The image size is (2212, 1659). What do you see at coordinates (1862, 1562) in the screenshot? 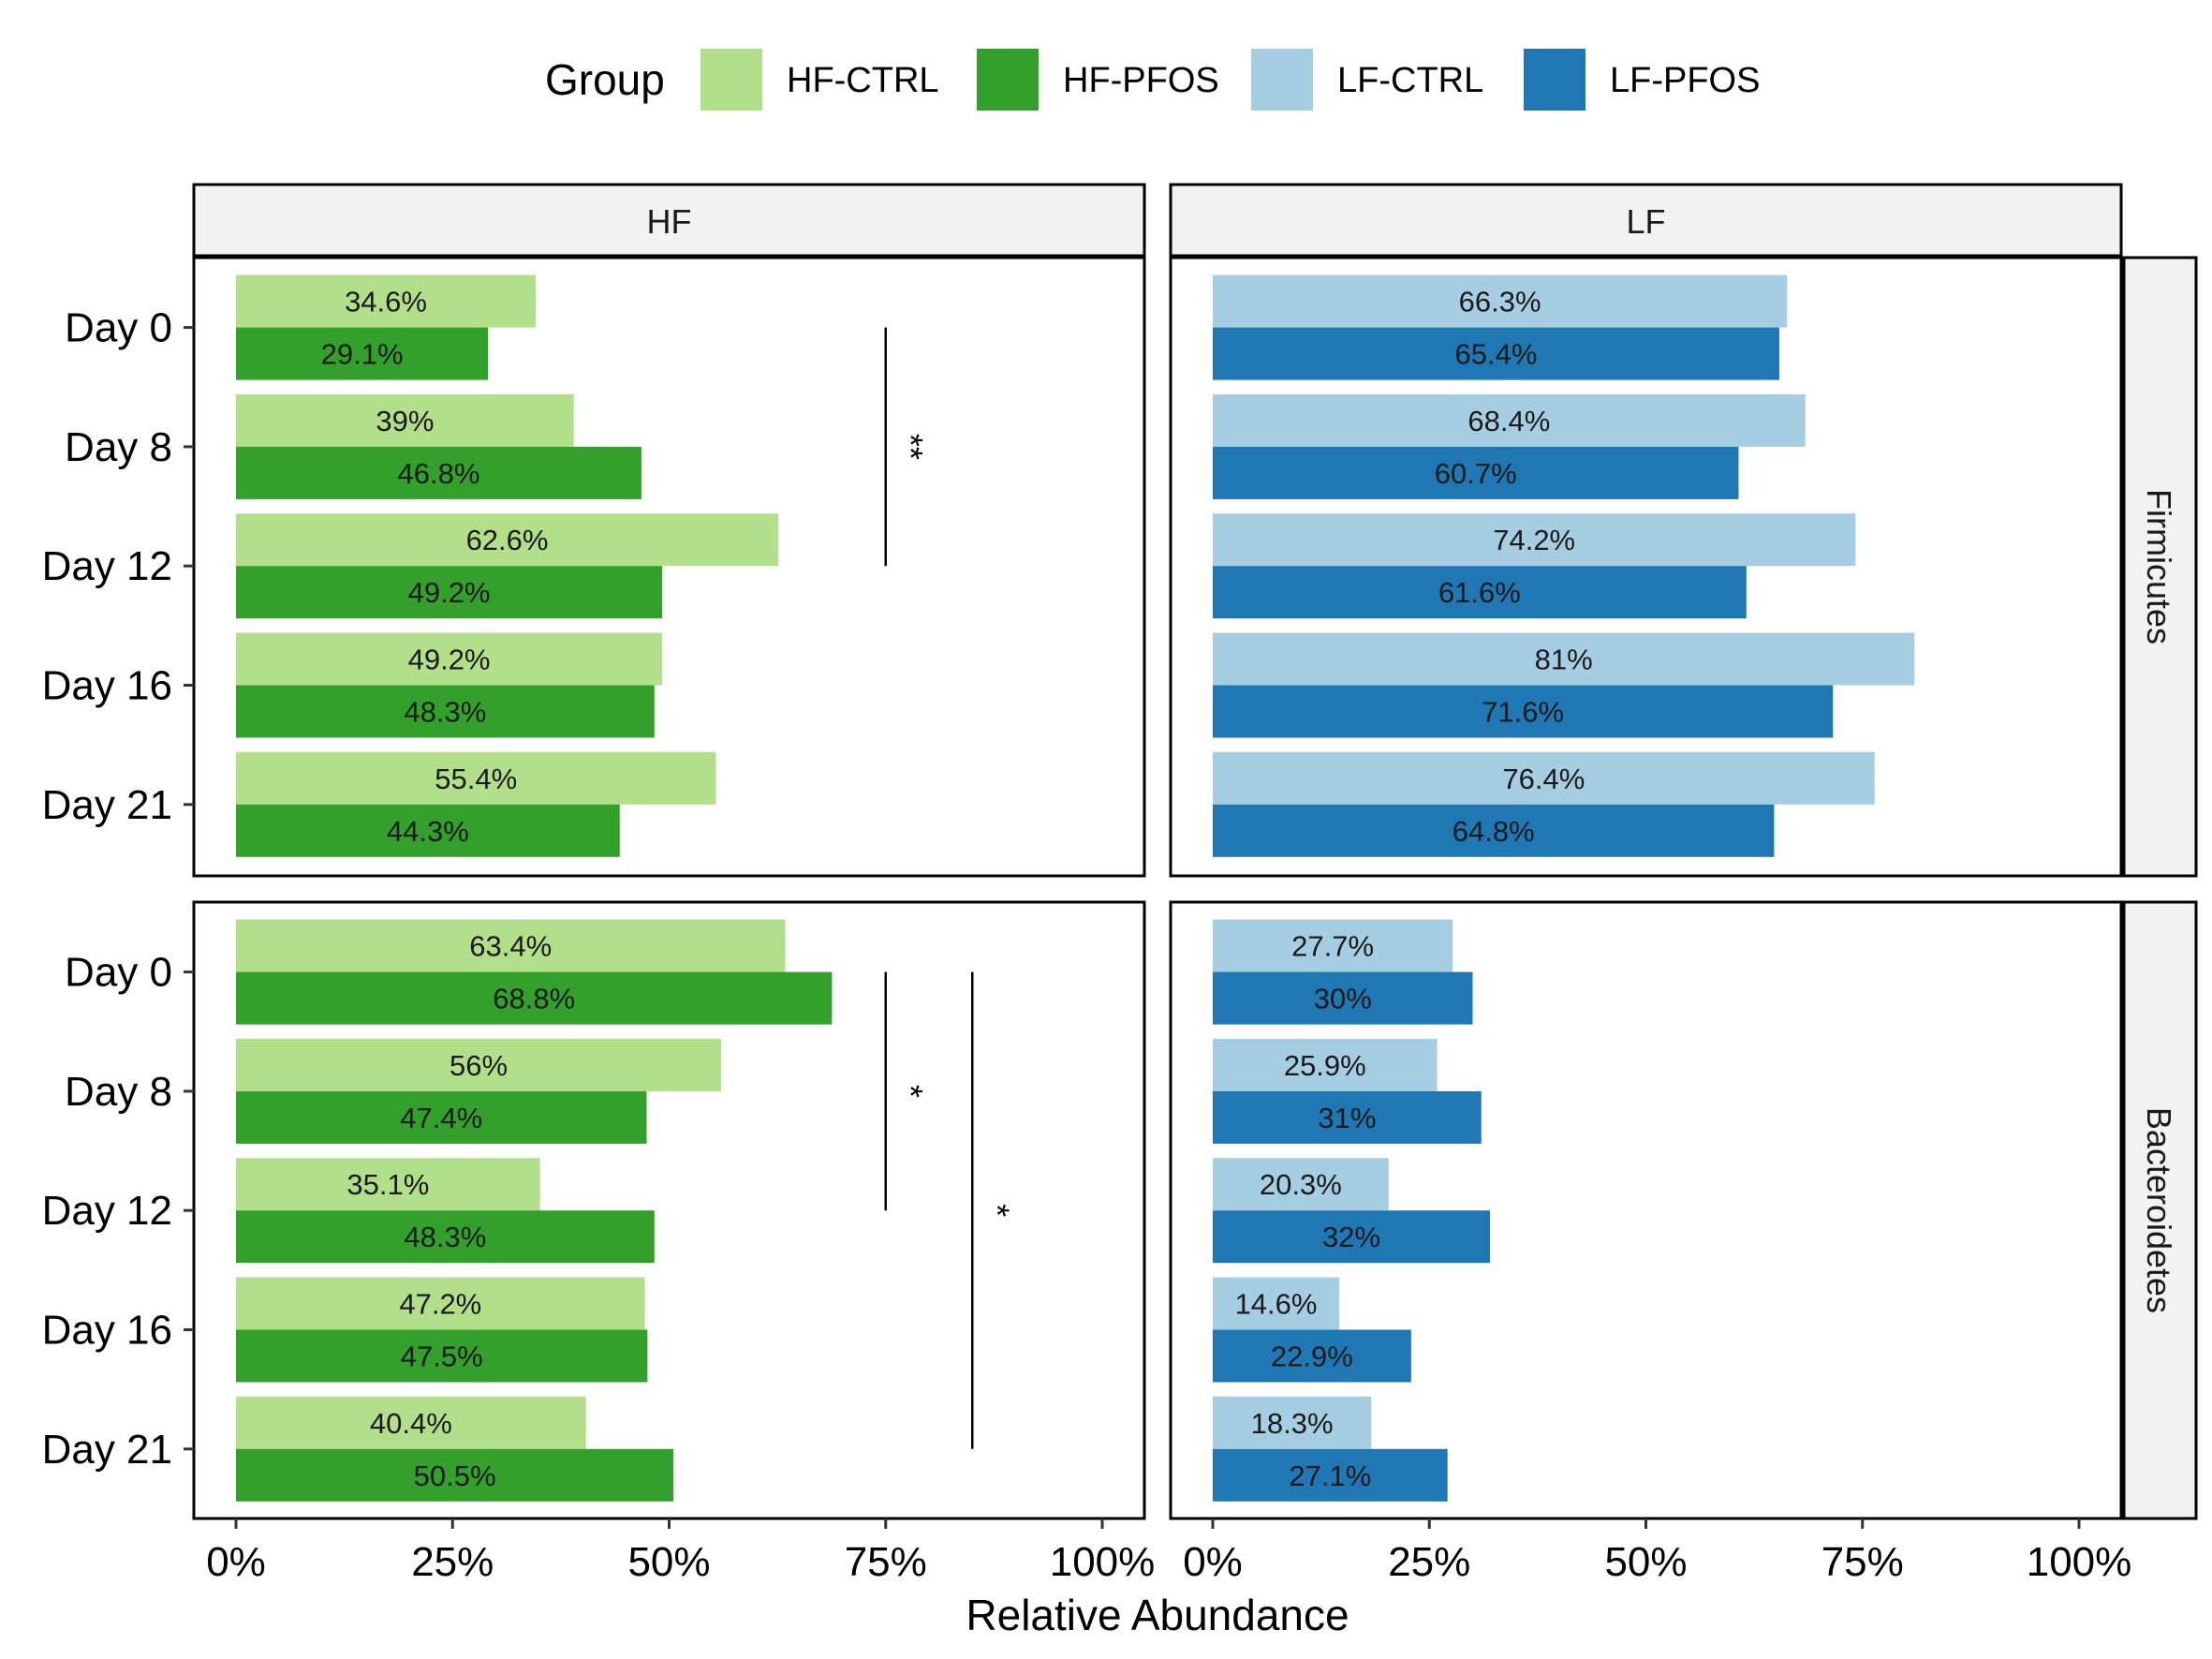
I see `x-tick-label-lf-75: 75%` at bounding box center [1862, 1562].